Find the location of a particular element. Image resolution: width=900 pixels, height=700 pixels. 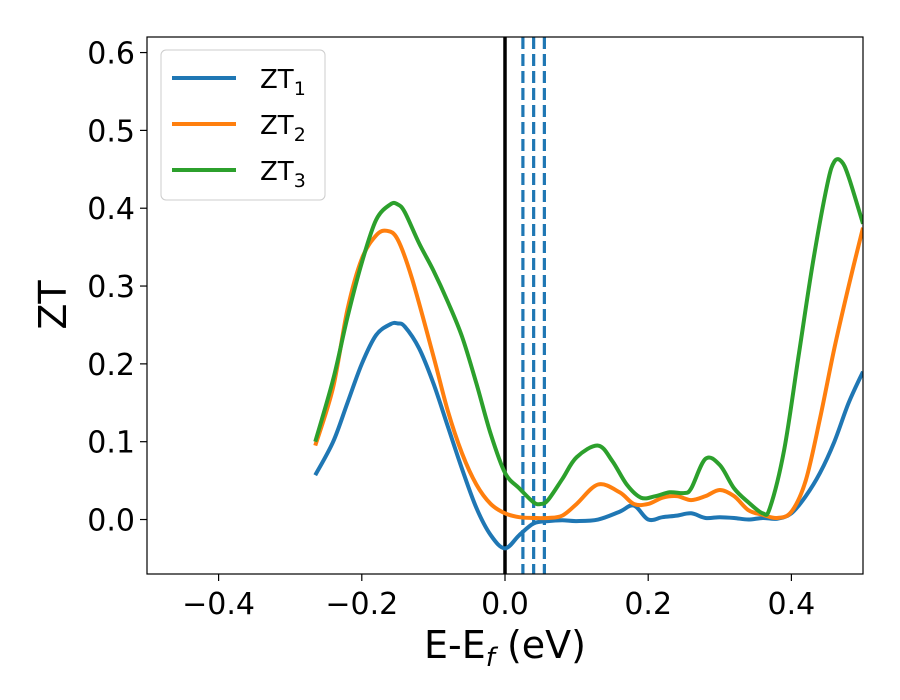

x-tick-label: −0.4 is located at coordinates (218, 604).